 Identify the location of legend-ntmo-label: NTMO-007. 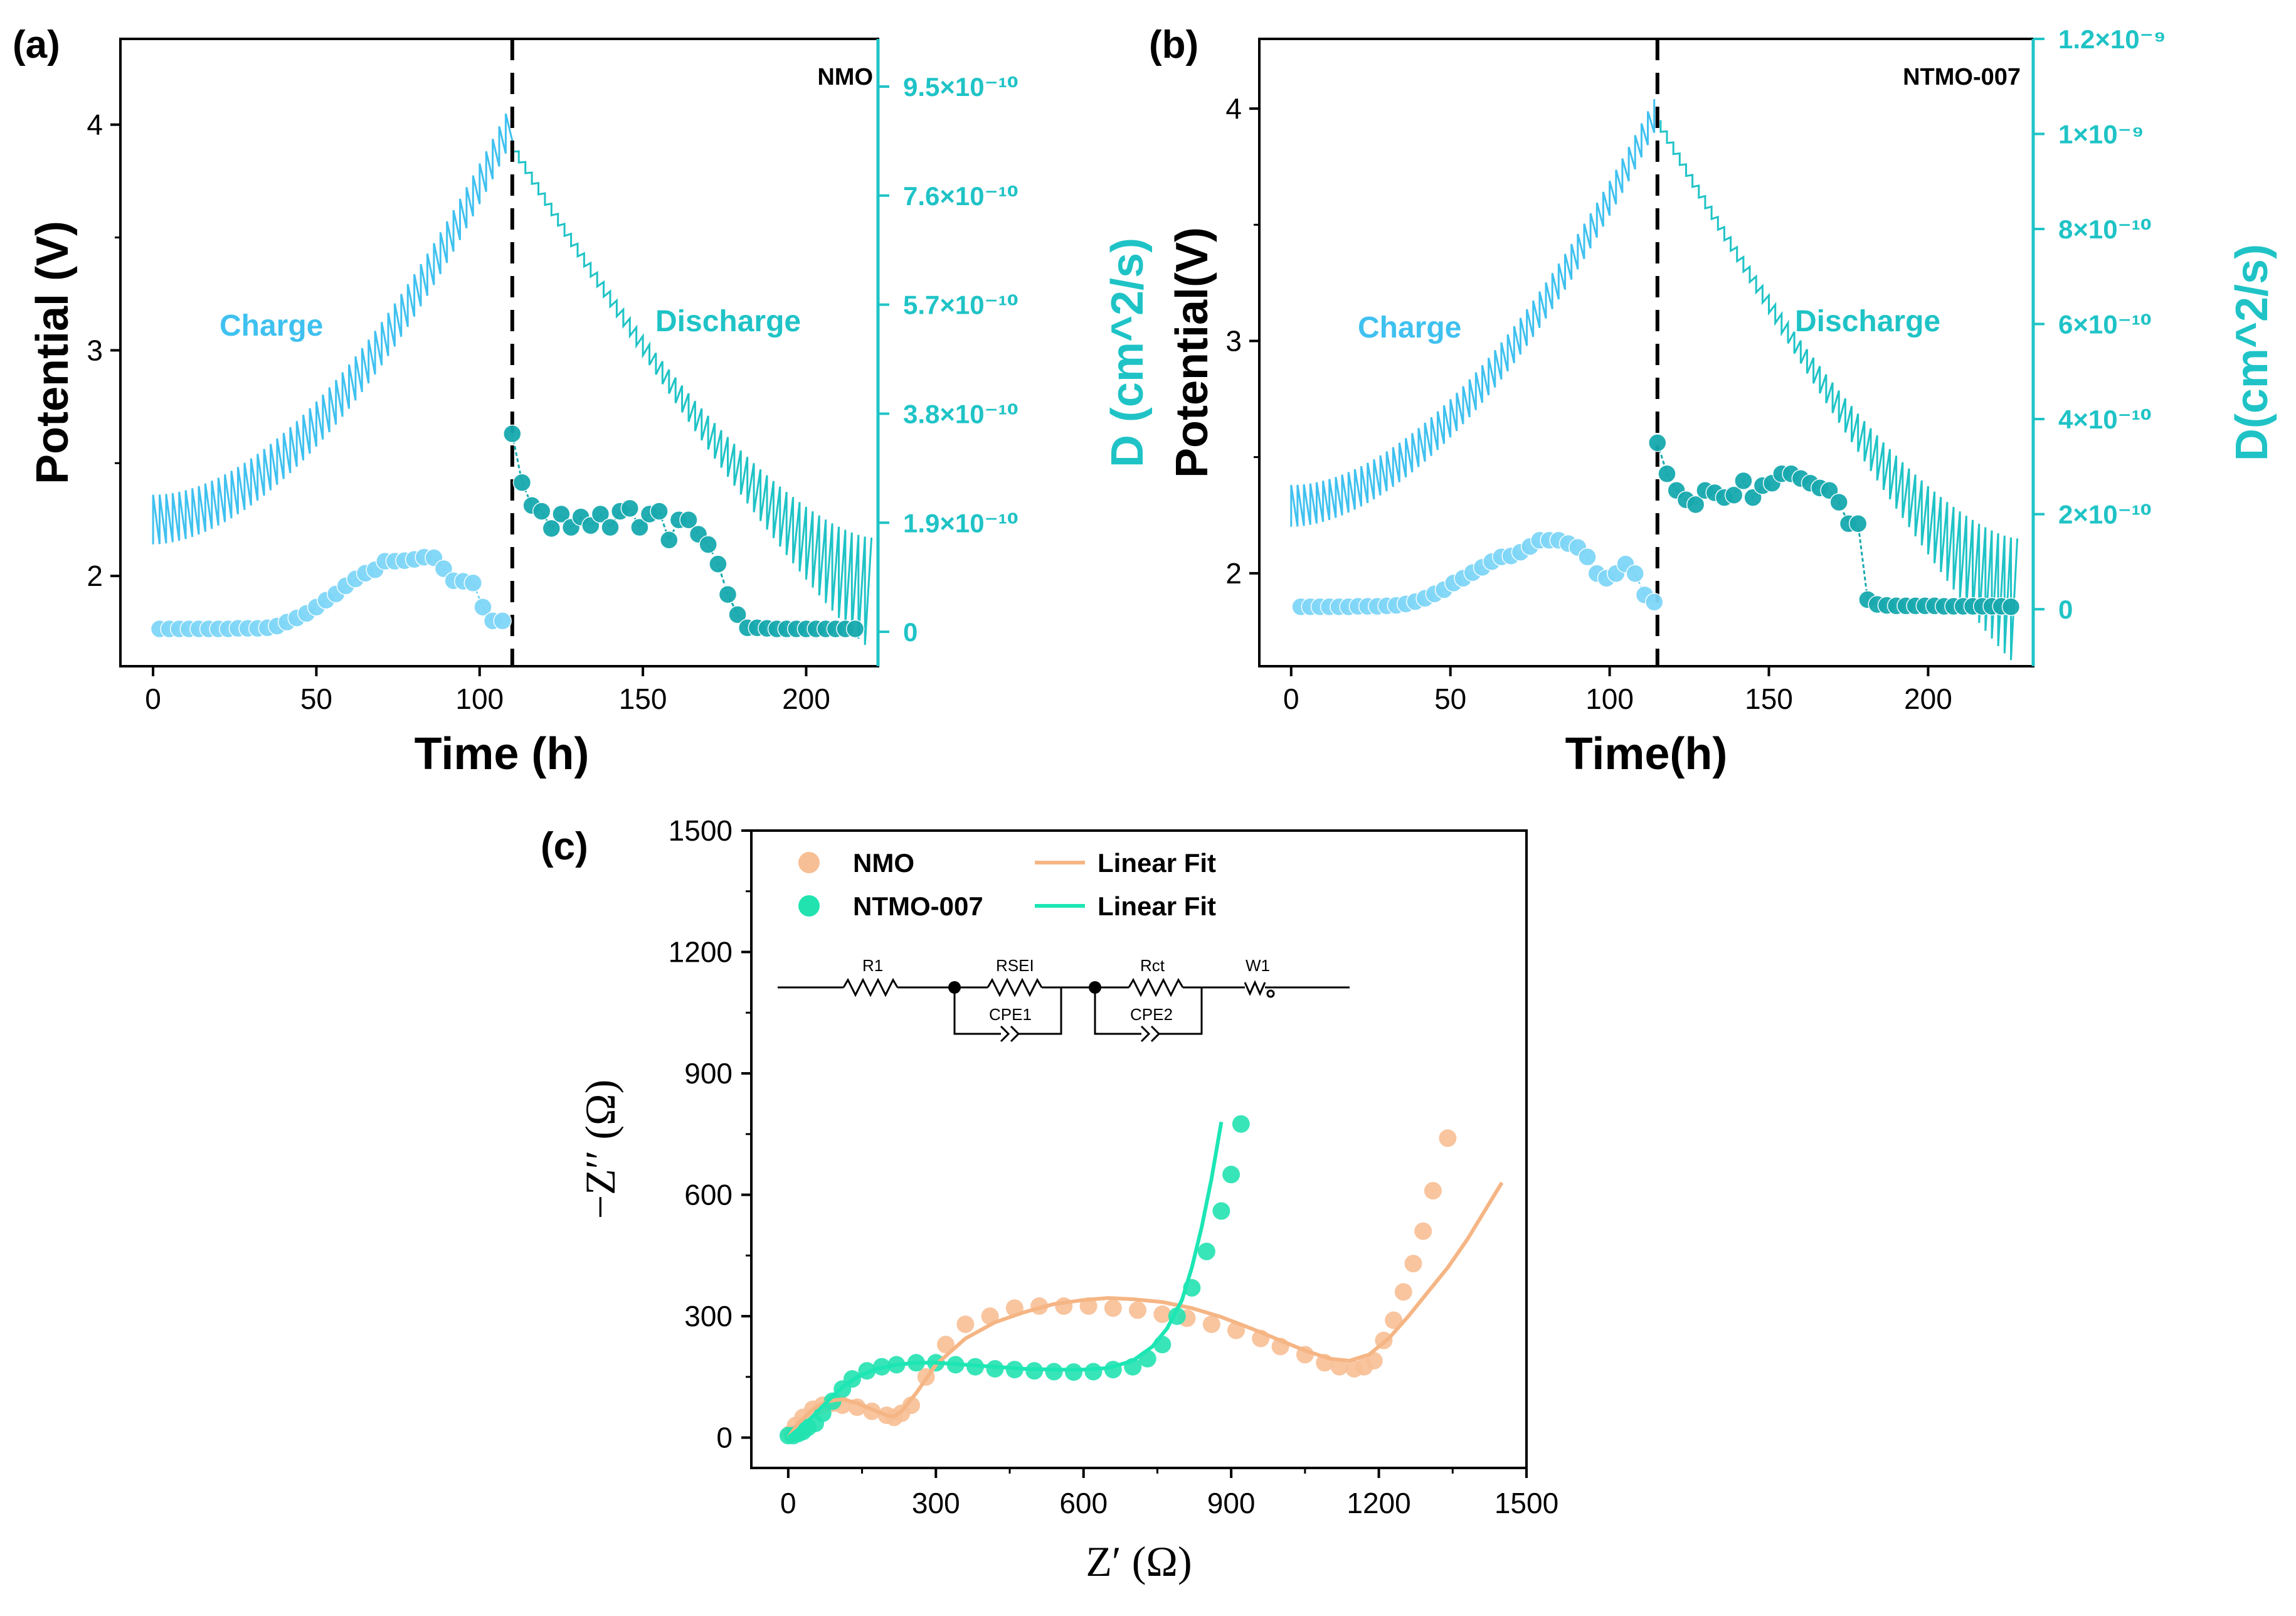
(918, 906).